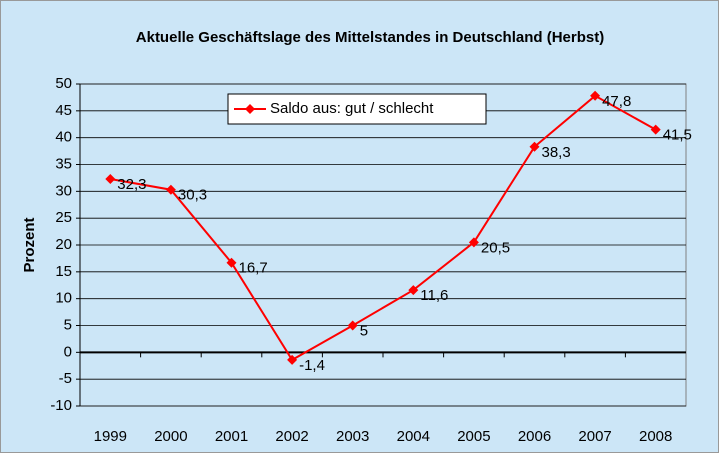 Image resolution: width=719 pixels, height=458 pixels. Describe the element at coordinates (364, 330) in the screenshot. I see `data-label: 5` at that location.